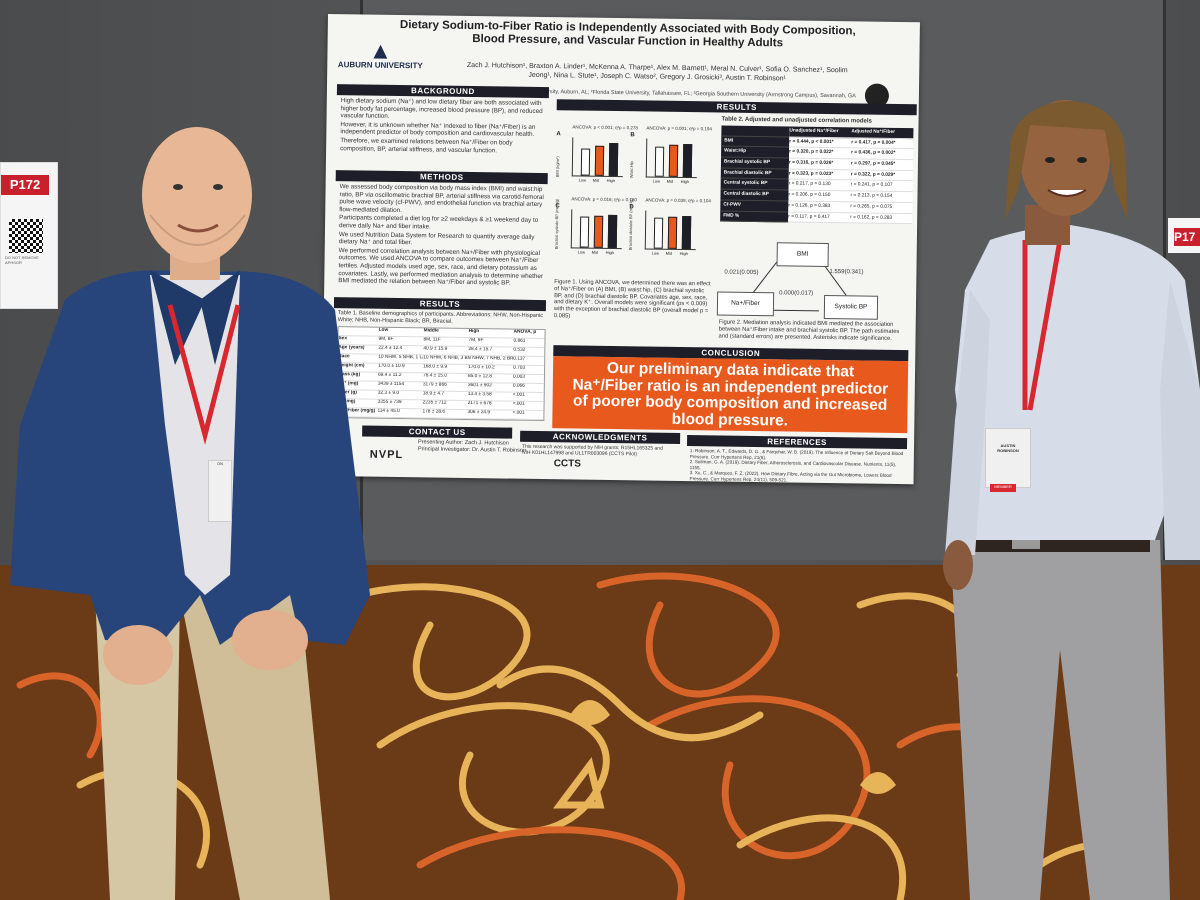 Image resolution: width=1200 pixels, height=900 pixels. Describe the element at coordinates (391, 384) in the screenshot. I see `table-cell: 3439 ± 1154` at that location.